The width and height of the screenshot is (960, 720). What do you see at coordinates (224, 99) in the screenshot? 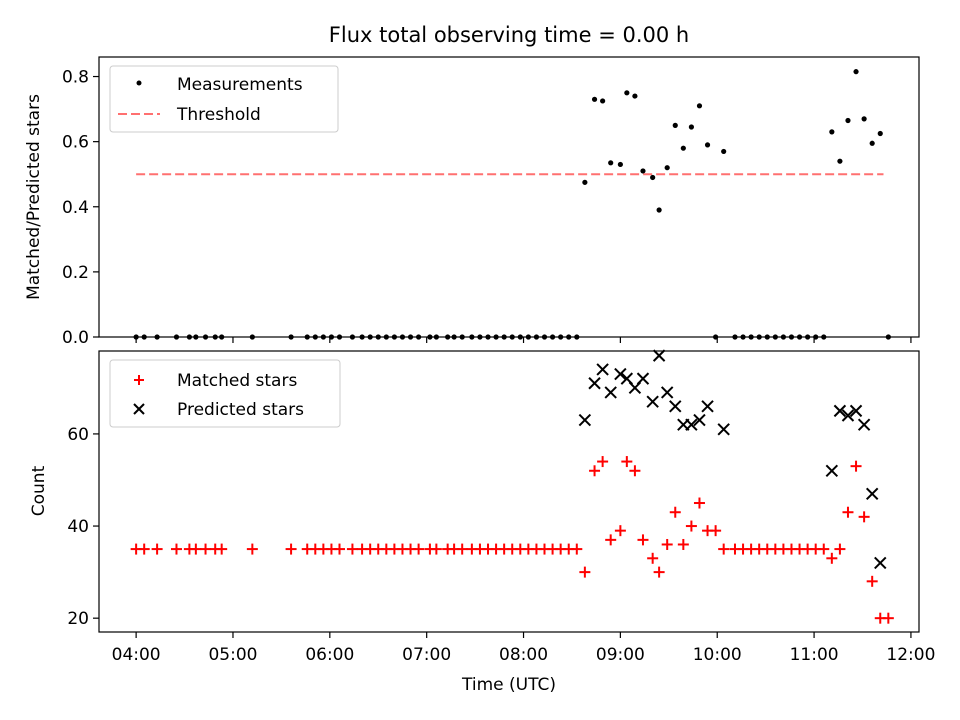
I see `top-legend-box` at bounding box center [224, 99].